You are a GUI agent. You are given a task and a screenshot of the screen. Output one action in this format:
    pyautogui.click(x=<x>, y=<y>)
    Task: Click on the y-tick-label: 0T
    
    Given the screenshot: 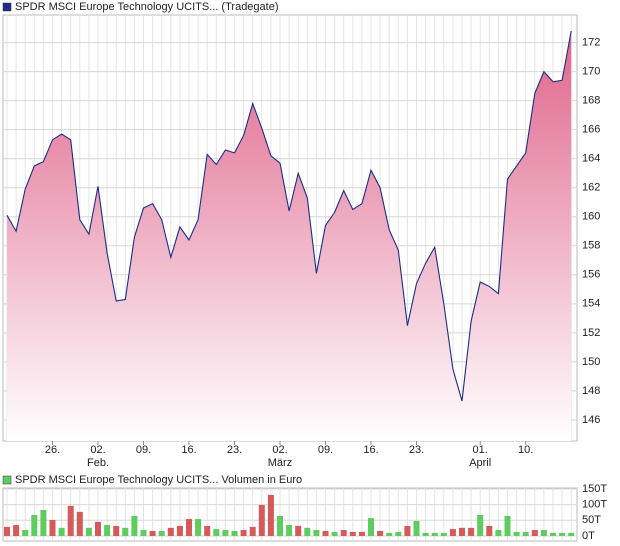 What is the action you would take?
    pyautogui.click(x=588, y=536)
    